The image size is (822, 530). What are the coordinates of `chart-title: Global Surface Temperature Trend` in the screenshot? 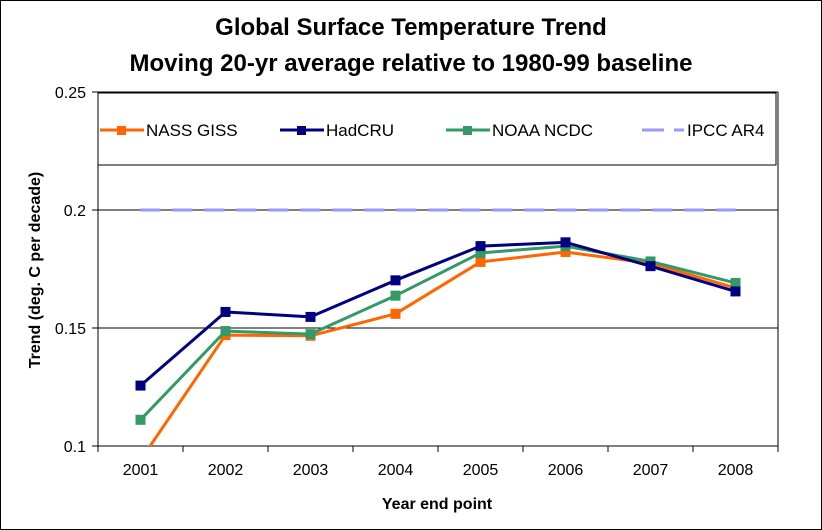 It's located at (411, 27).